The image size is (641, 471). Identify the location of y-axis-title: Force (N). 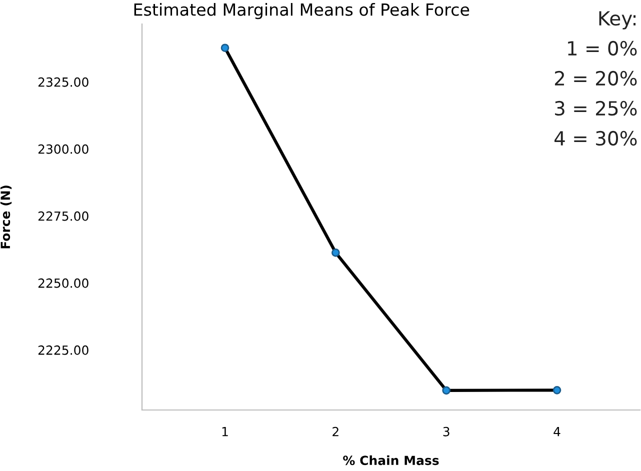
(6, 217).